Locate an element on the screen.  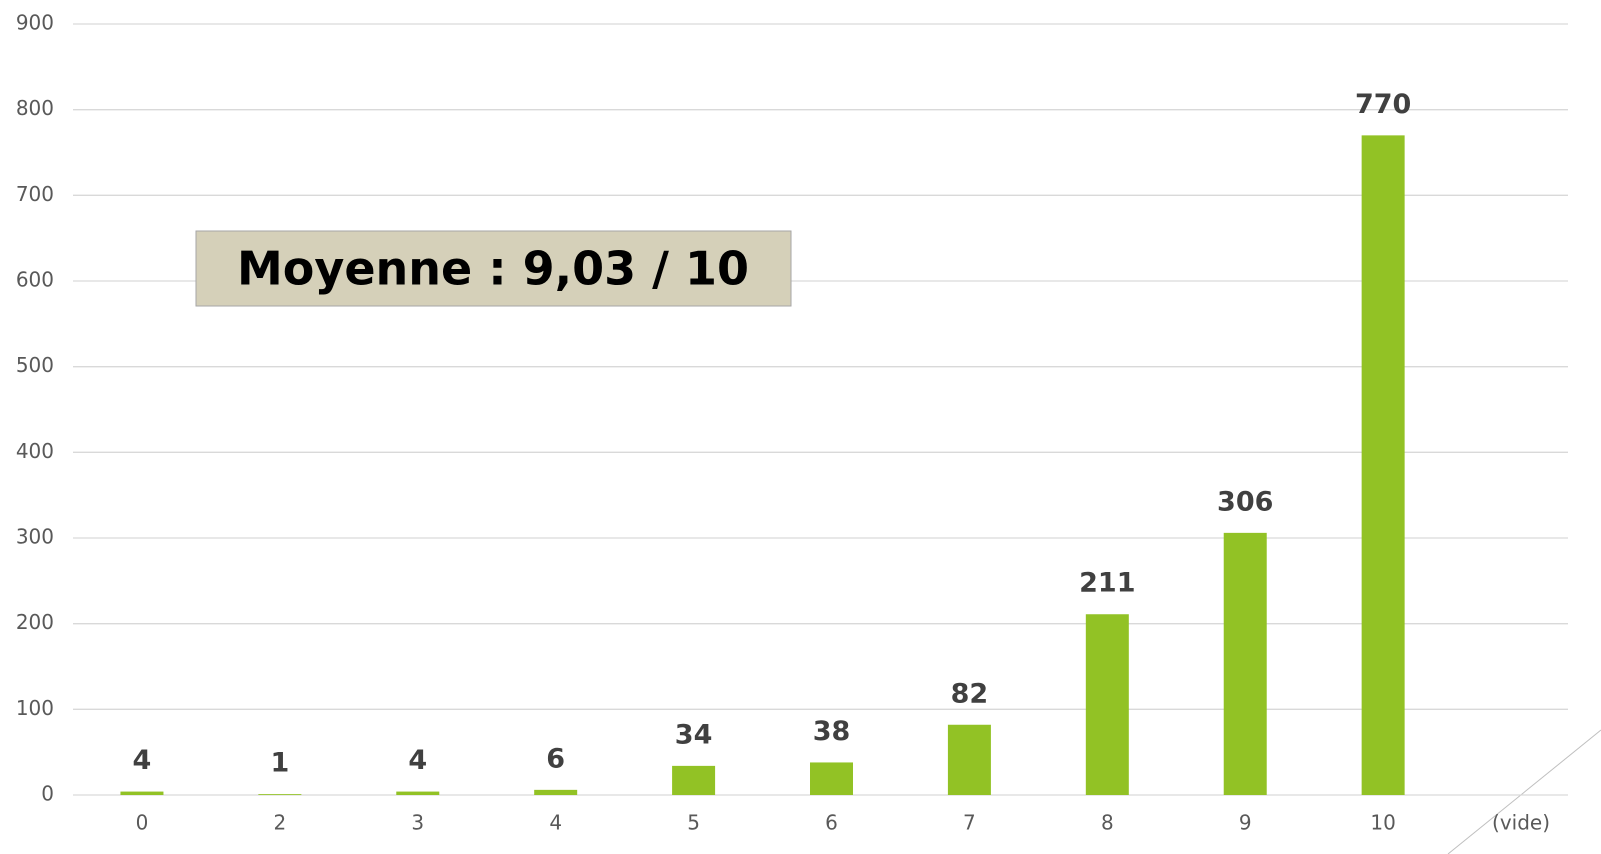
value-label: 34 is located at coordinates (694, 734).